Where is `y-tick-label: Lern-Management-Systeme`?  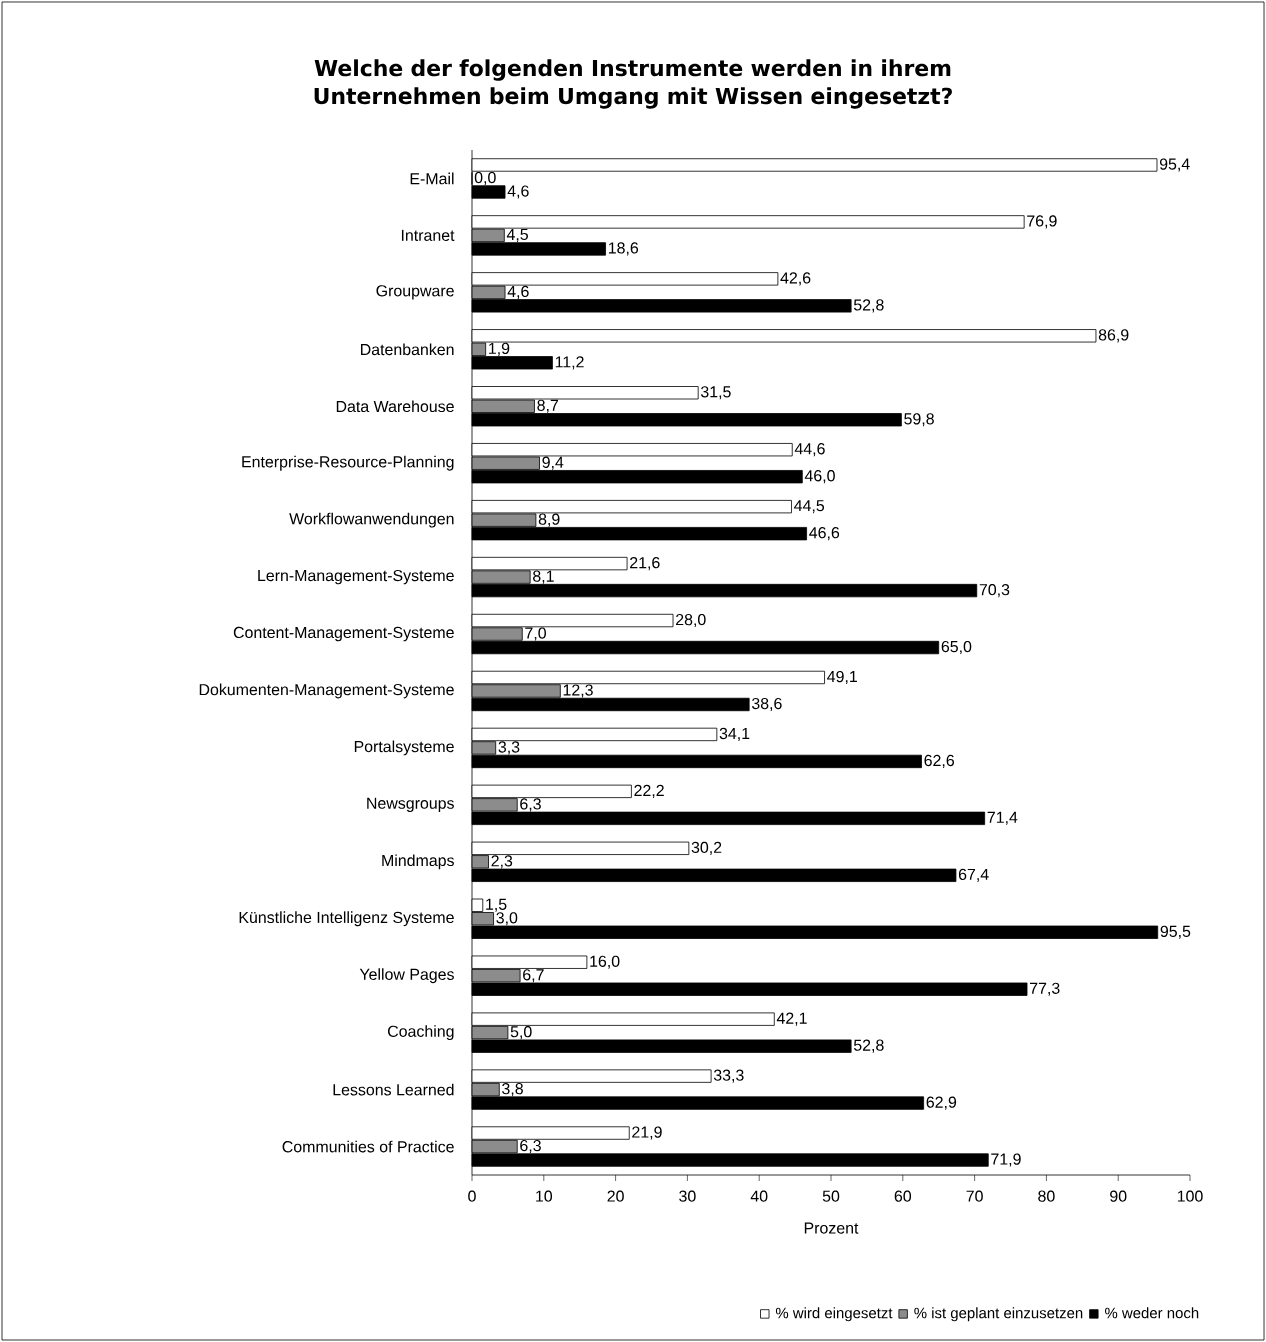 y-tick-label: Lern-Management-Systeme is located at coordinates (356, 577).